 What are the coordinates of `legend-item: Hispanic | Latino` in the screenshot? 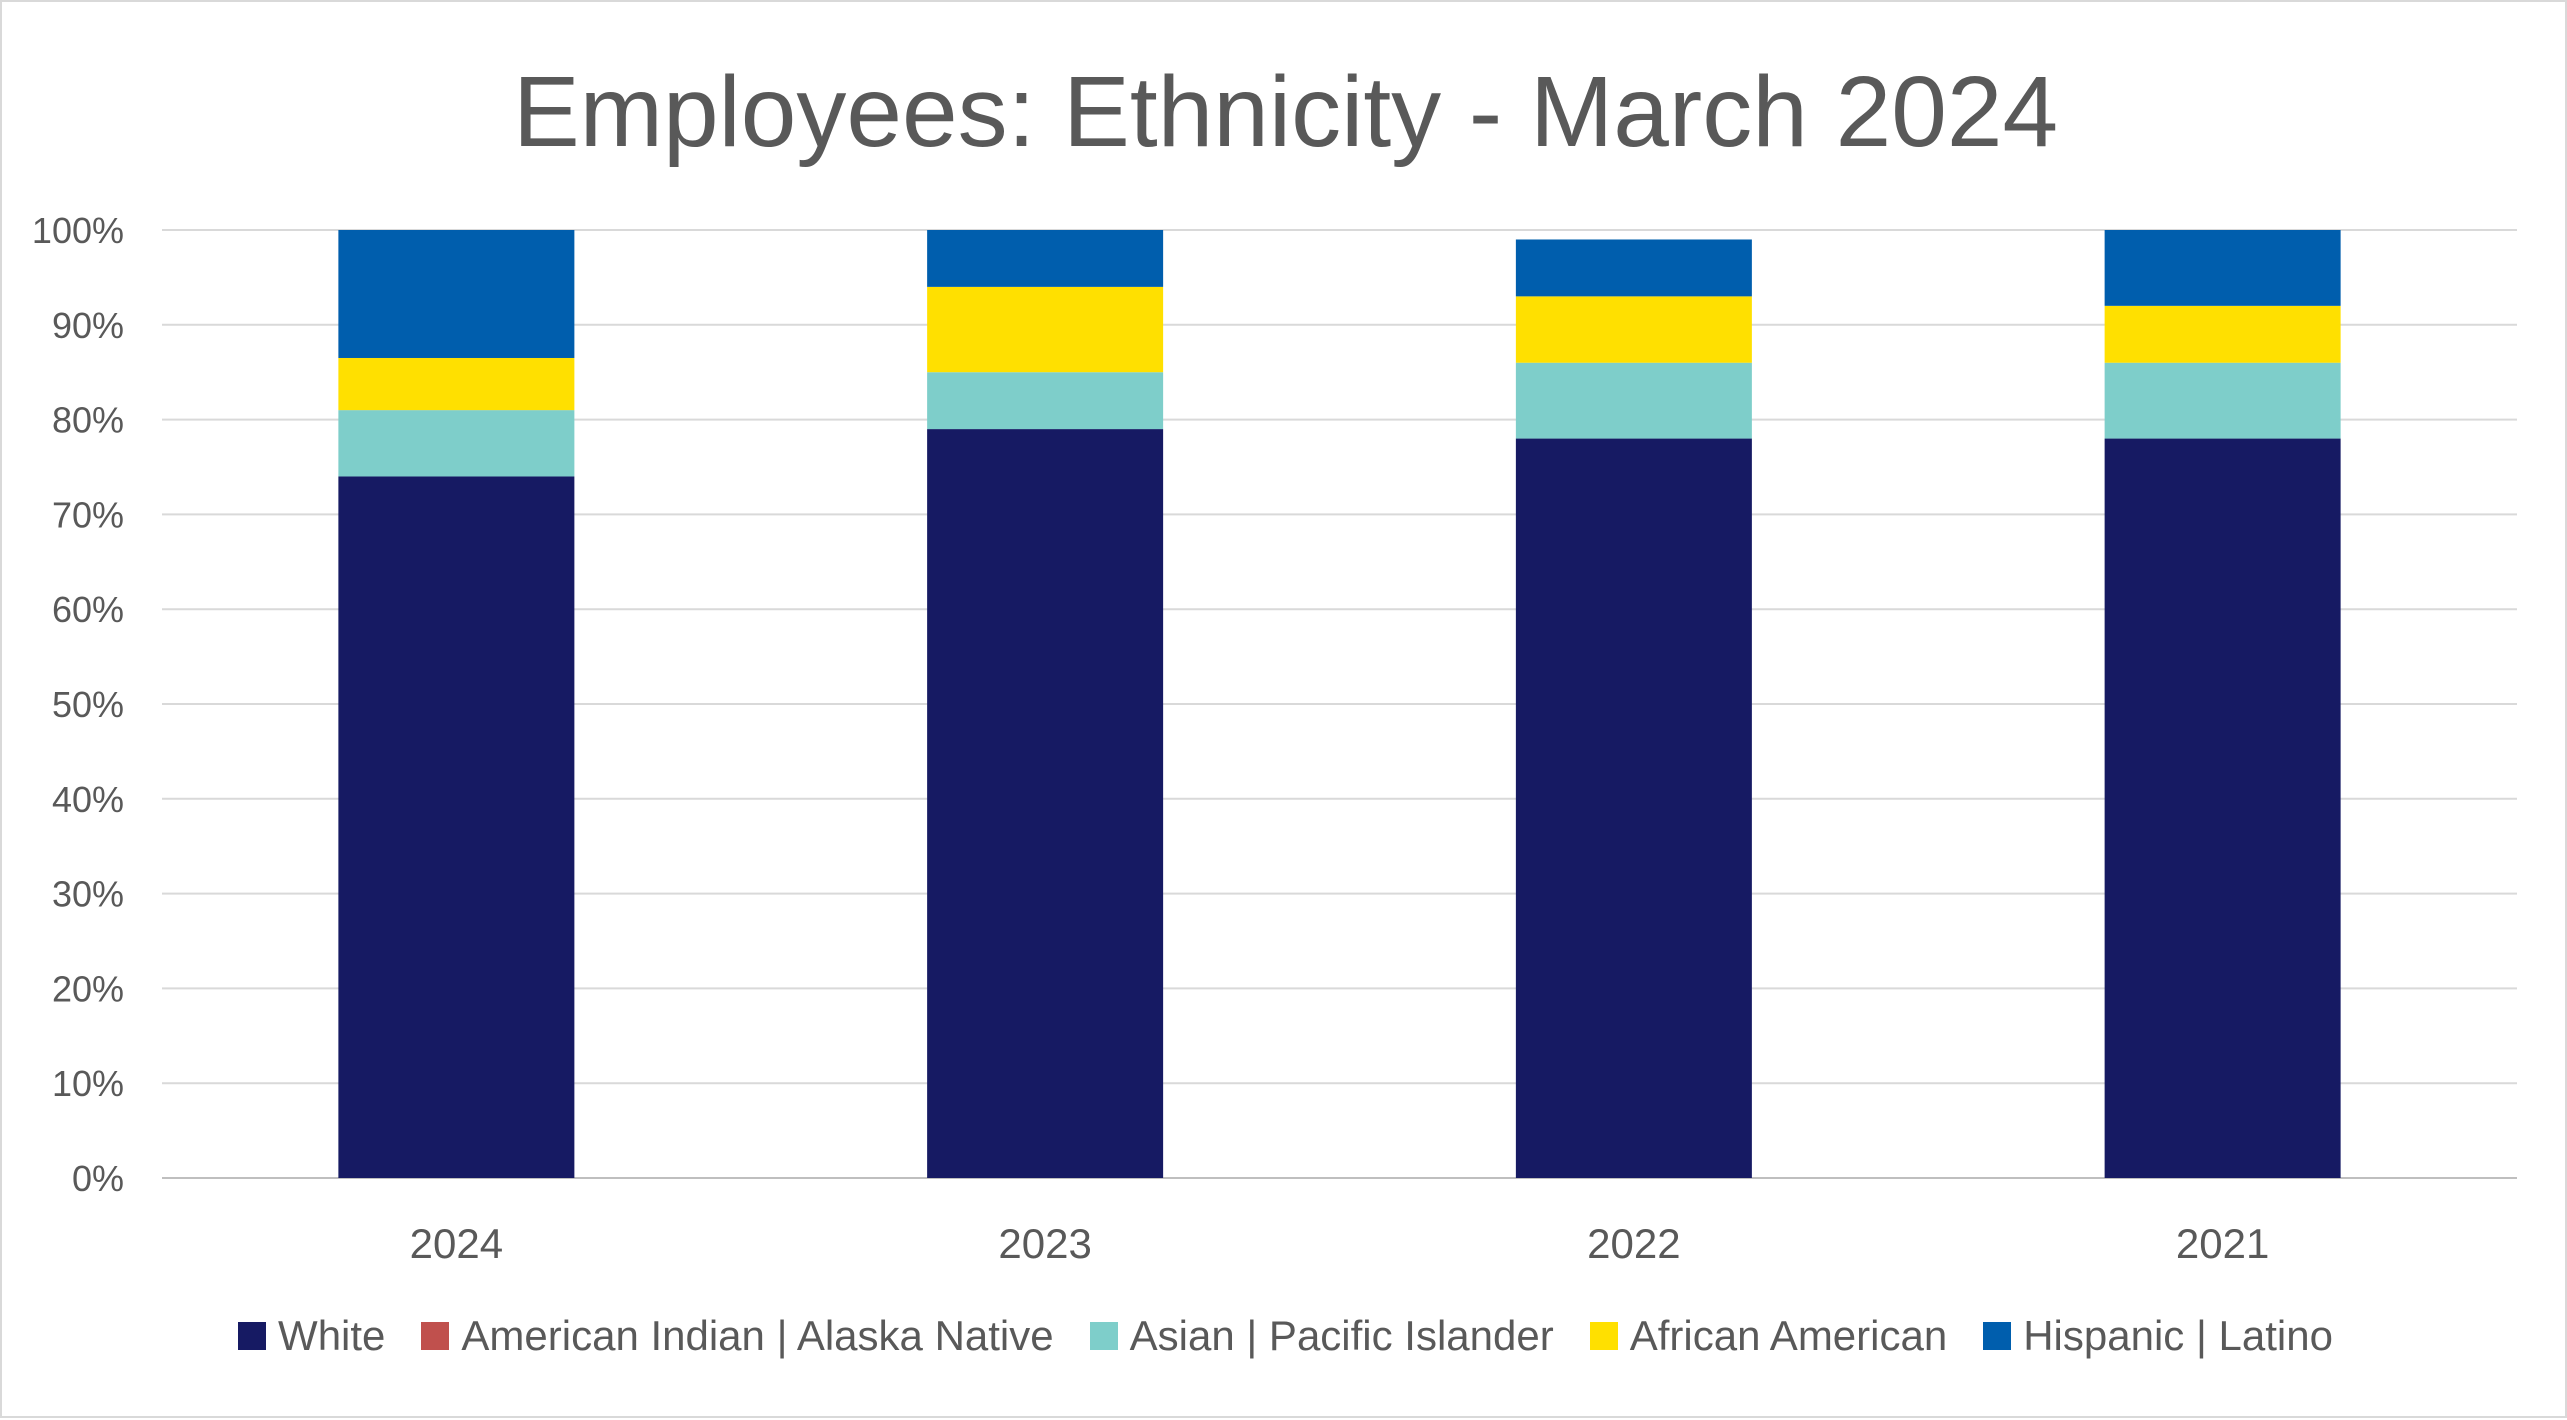 It's located at (2158, 1336).